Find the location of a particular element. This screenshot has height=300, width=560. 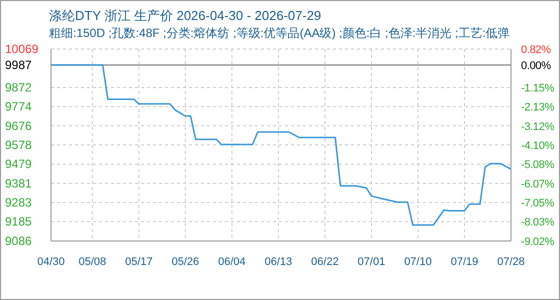

chart-title: 涤纶DTY 浙江 生产价 2026-04-30 - 2026-07-29 is located at coordinates (185, 16).